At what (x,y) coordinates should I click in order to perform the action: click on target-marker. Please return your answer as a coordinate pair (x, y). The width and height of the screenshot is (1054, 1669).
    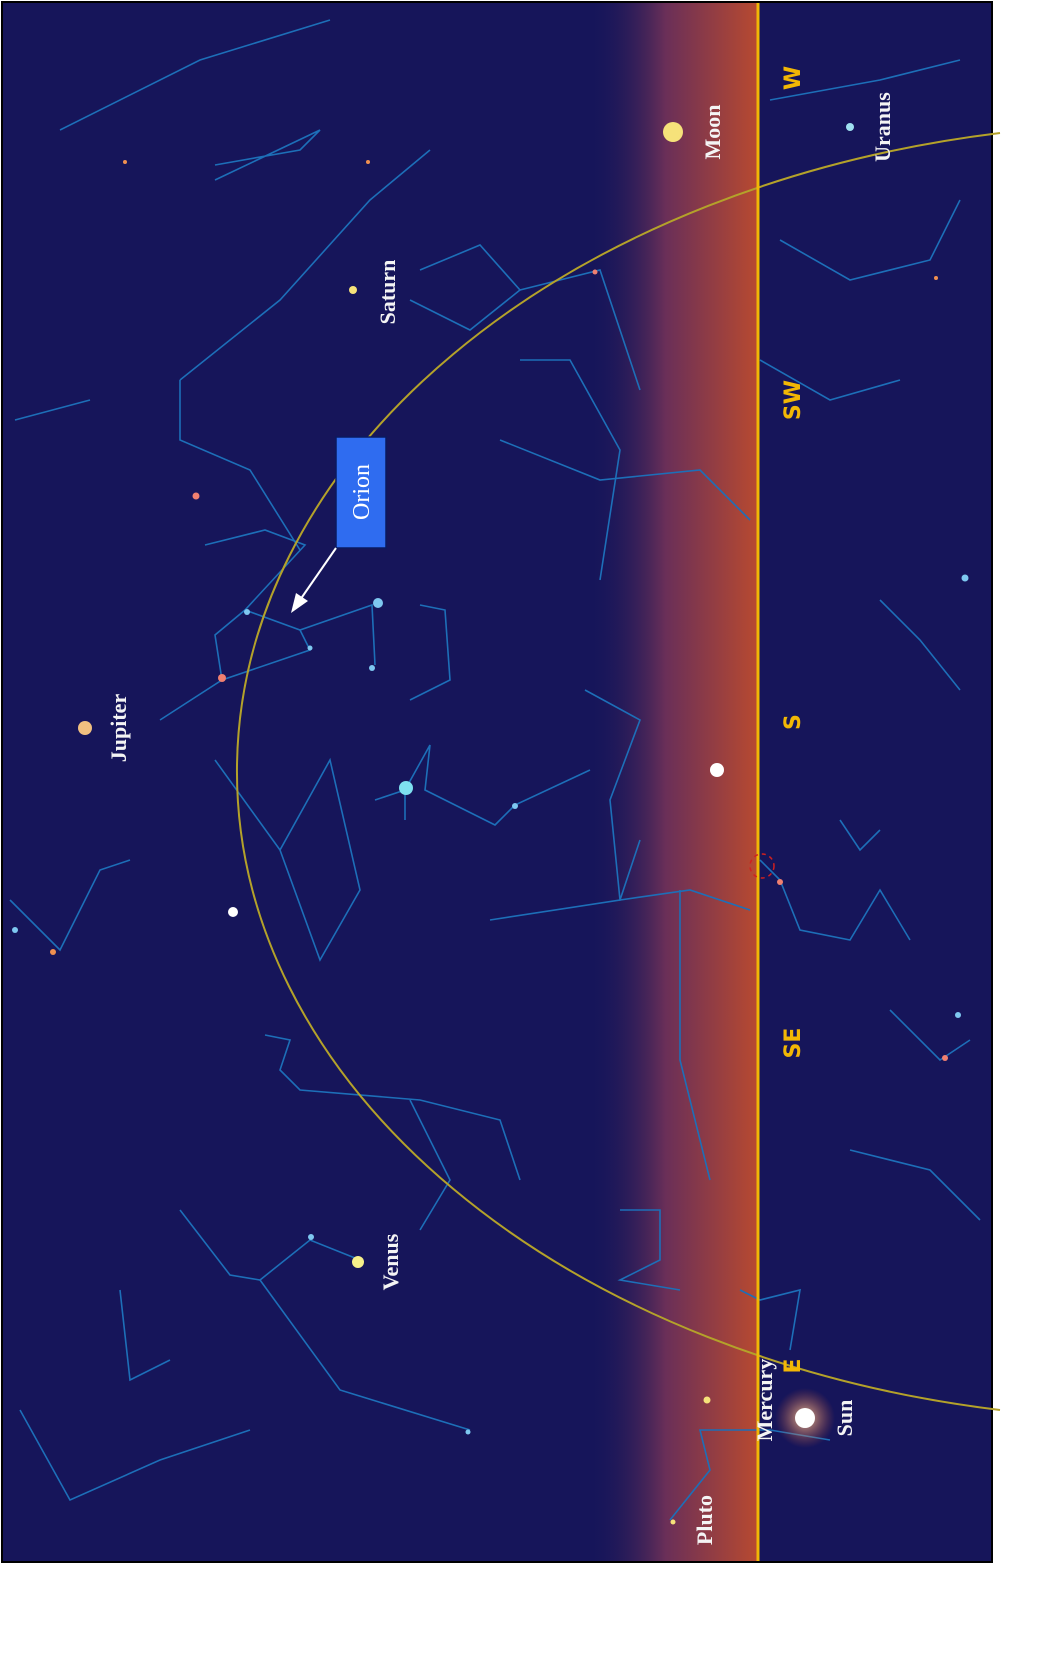
    Looking at the image, I should click on (762, 866).